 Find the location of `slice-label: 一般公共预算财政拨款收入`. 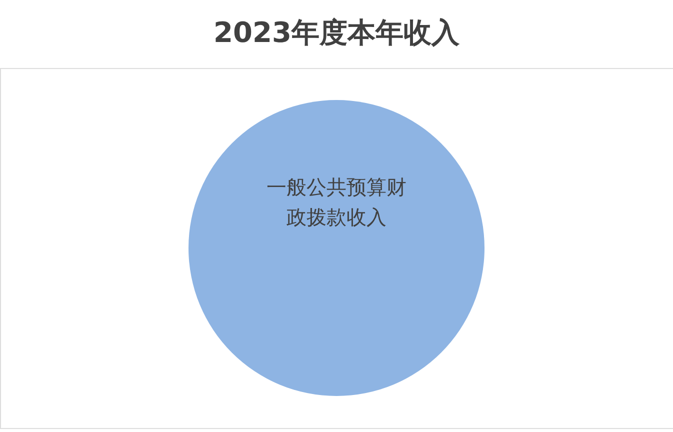

slice-label: 一般公共预算财政拨款收入 is located at coordinates (336, 202).